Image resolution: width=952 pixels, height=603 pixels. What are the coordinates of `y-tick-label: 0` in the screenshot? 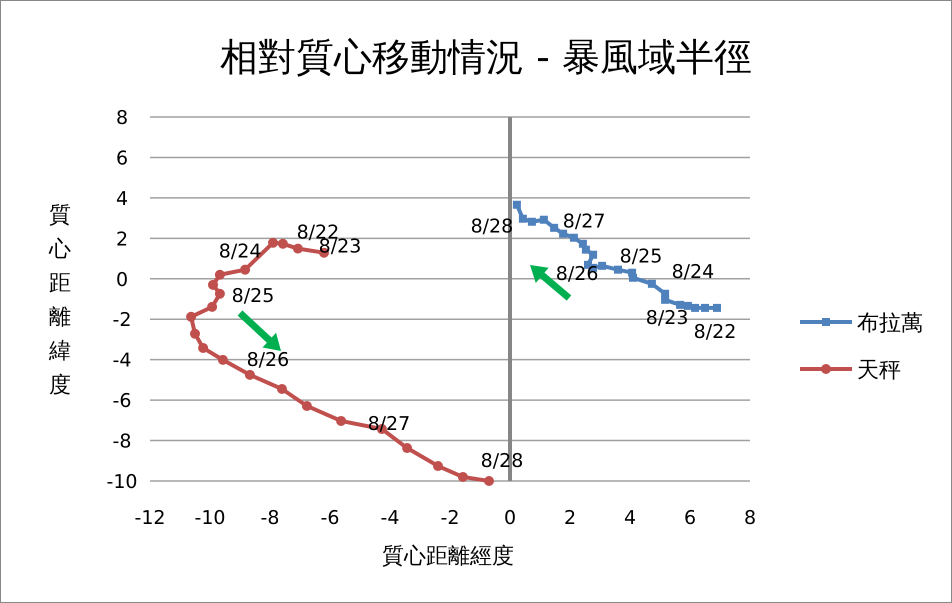 It's located at (122, 279).